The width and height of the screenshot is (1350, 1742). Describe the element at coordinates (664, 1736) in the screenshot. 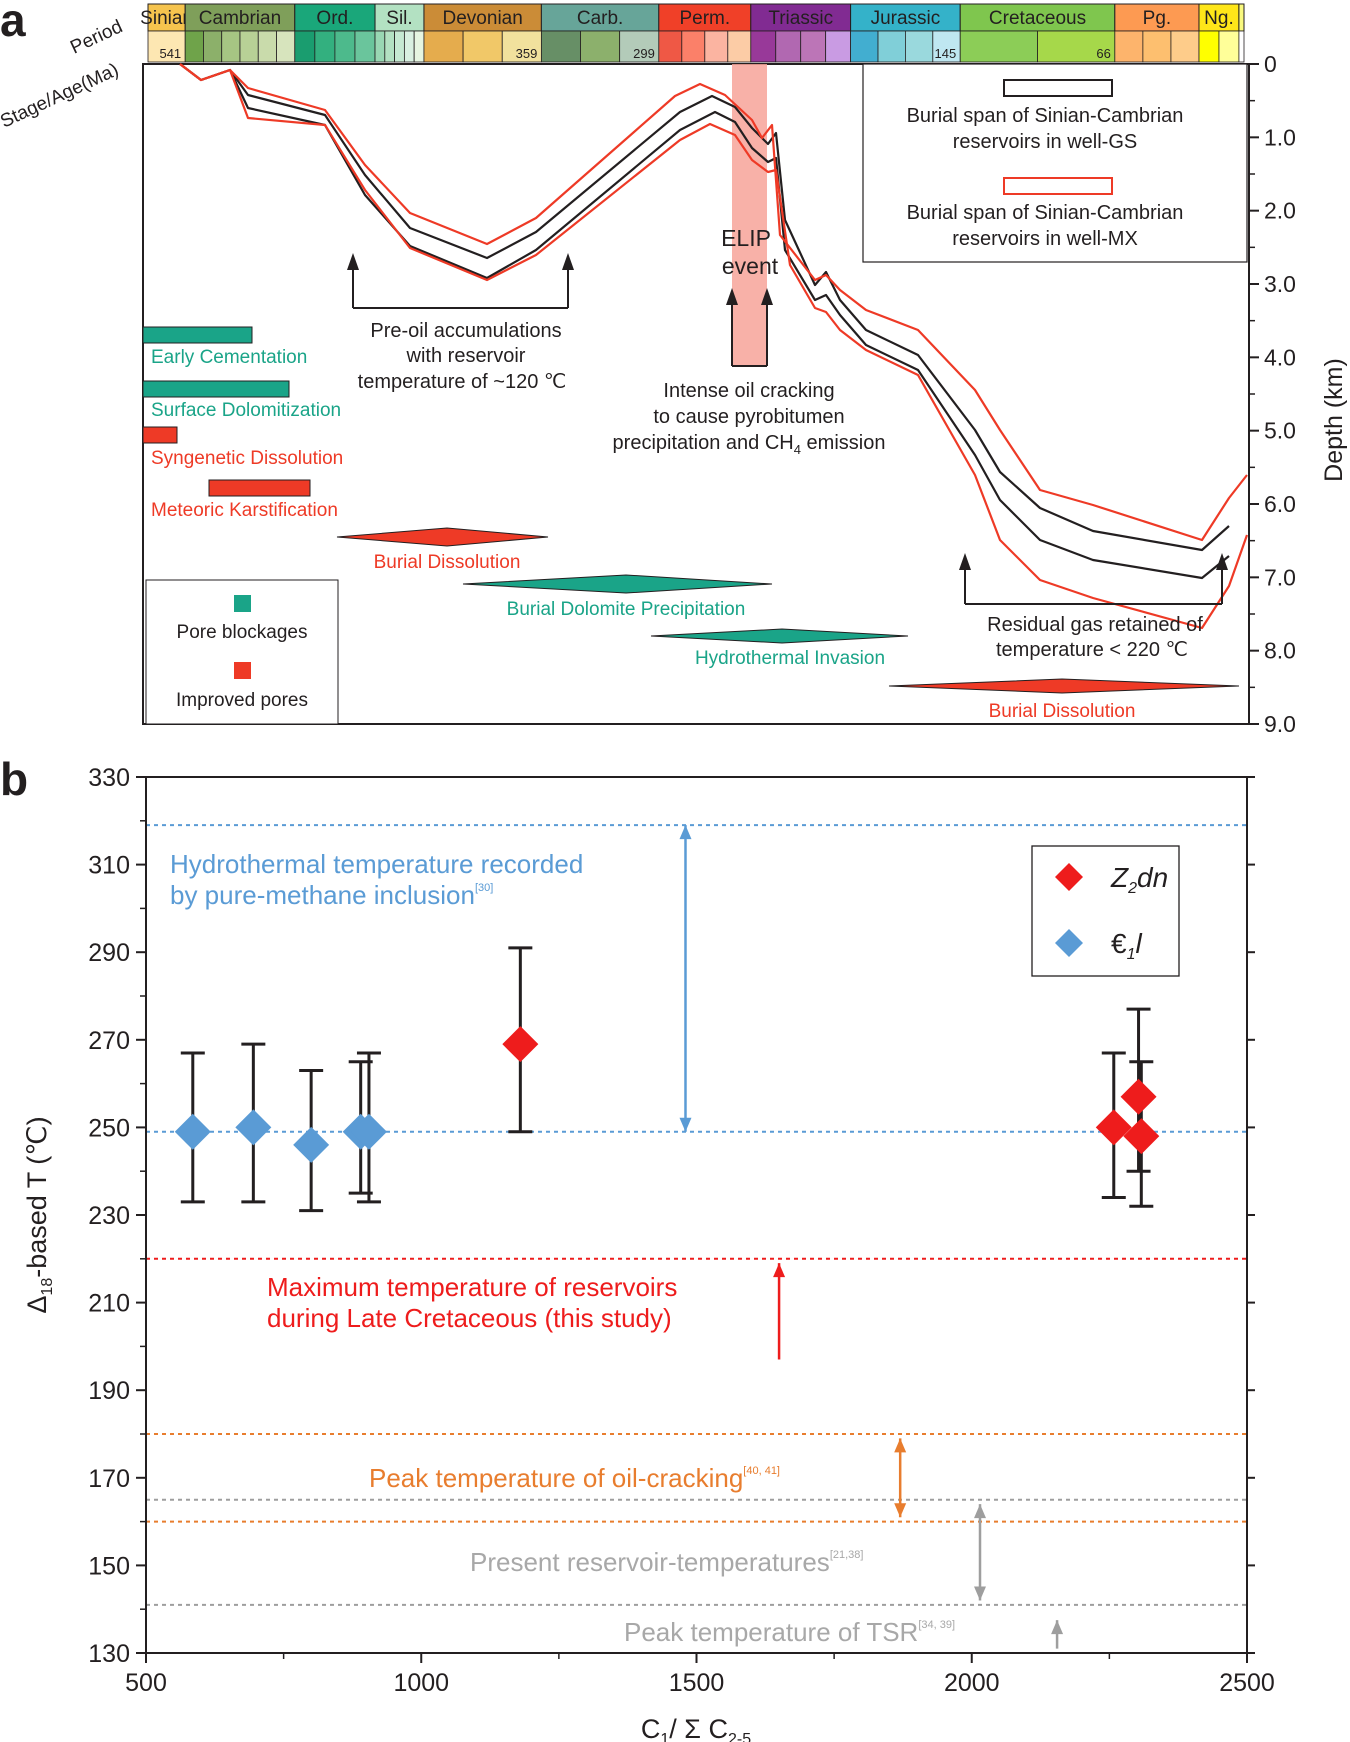

I see `xlabel-sub1: 1` at that location.